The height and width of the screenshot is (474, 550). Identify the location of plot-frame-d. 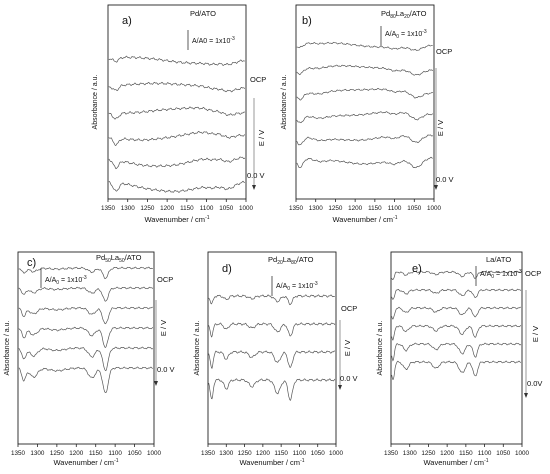
(272, 348).